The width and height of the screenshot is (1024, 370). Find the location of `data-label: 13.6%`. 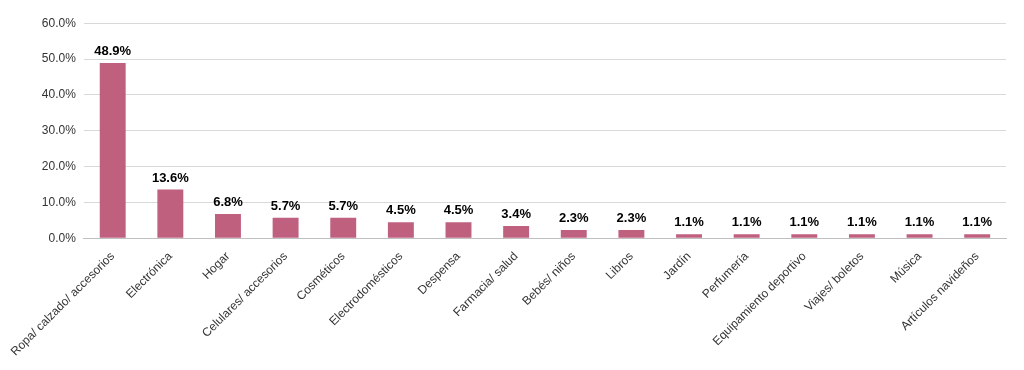

data-label: 13.6% is located at coordinates (170, 177).